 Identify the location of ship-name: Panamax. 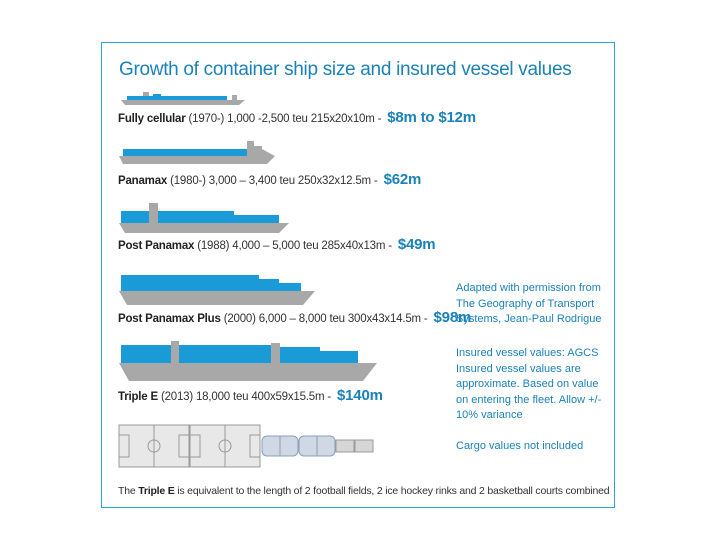
(143, 181).